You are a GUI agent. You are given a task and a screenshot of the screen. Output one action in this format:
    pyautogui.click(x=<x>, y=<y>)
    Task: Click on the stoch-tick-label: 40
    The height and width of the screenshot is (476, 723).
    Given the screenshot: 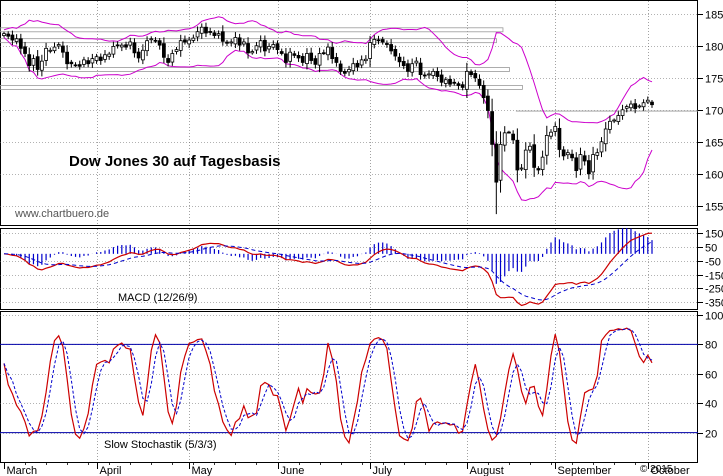 What is the action you would take?
    pyautogui.click(x=711, y=405)
    